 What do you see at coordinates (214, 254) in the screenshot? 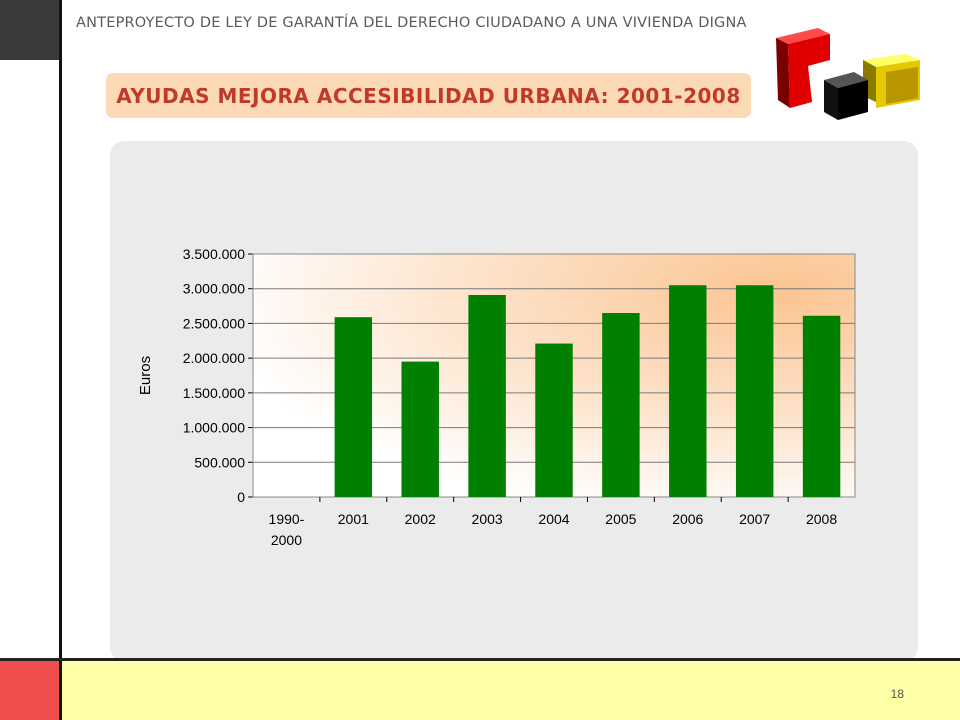
I see `y-tick-label: 3.500.000` at bounding box center [214, 254].